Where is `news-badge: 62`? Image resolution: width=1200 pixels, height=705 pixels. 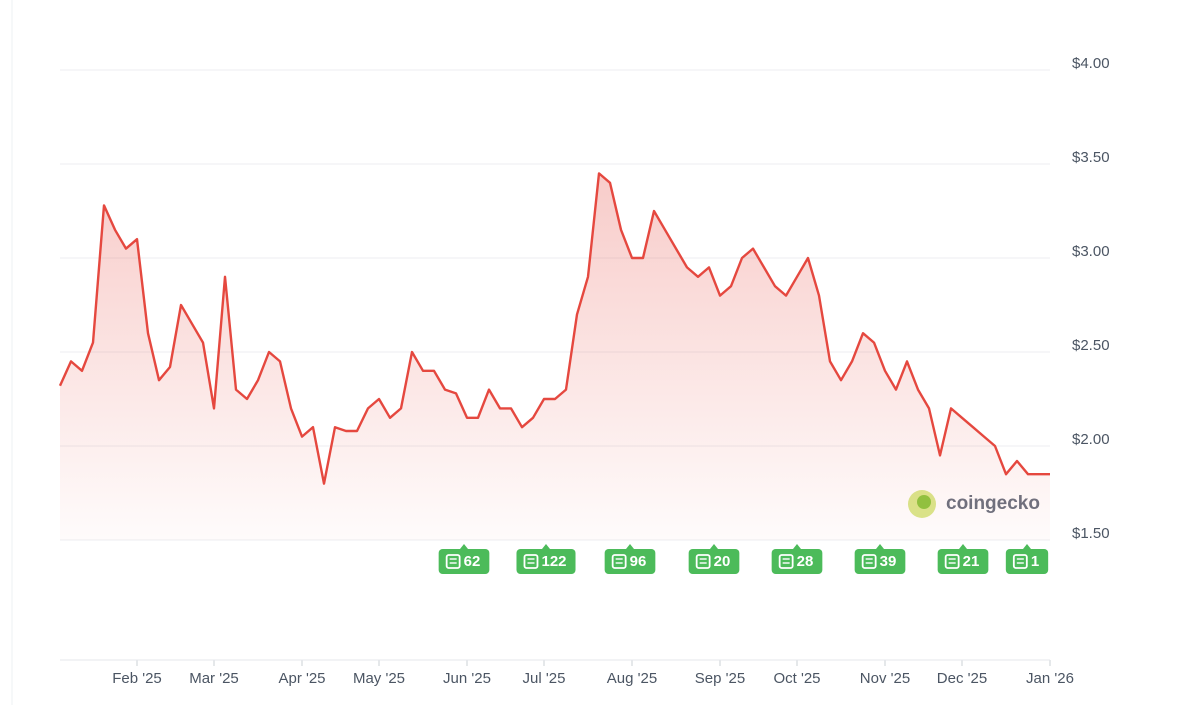
news-badge: 62 is located at coordinates (464, 559).